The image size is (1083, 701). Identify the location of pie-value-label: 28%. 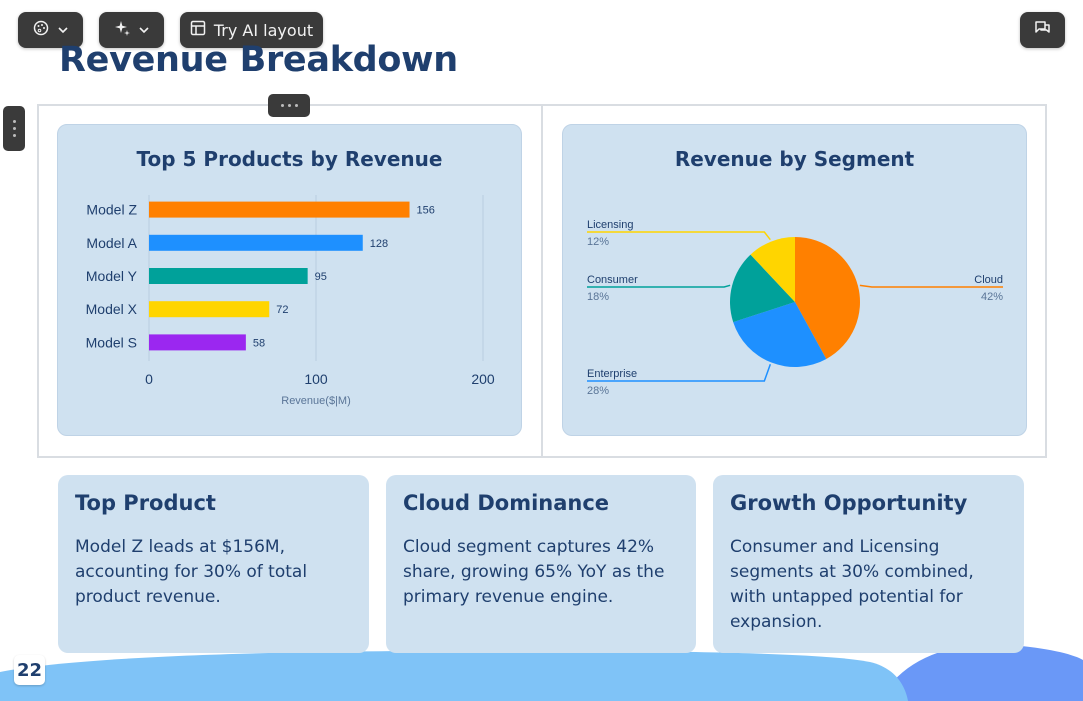
(598, 391).